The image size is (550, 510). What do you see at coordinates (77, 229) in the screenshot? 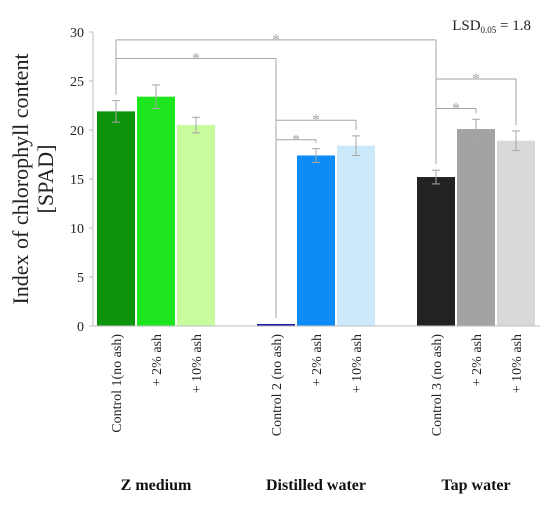
I see `y-tick-label: 10` at bounding box center [77, 229].